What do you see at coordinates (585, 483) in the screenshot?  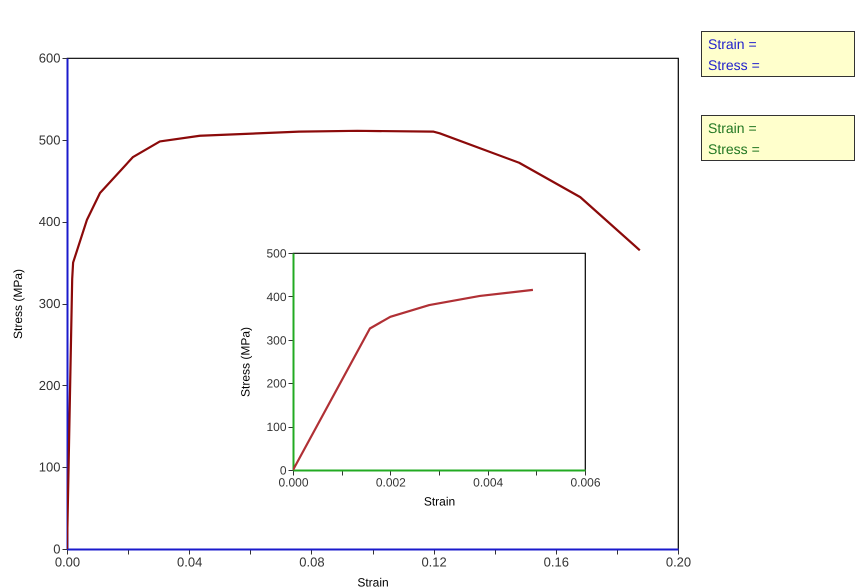 I see `x-tick-label: 0.006` at bounding box center [585, 483].